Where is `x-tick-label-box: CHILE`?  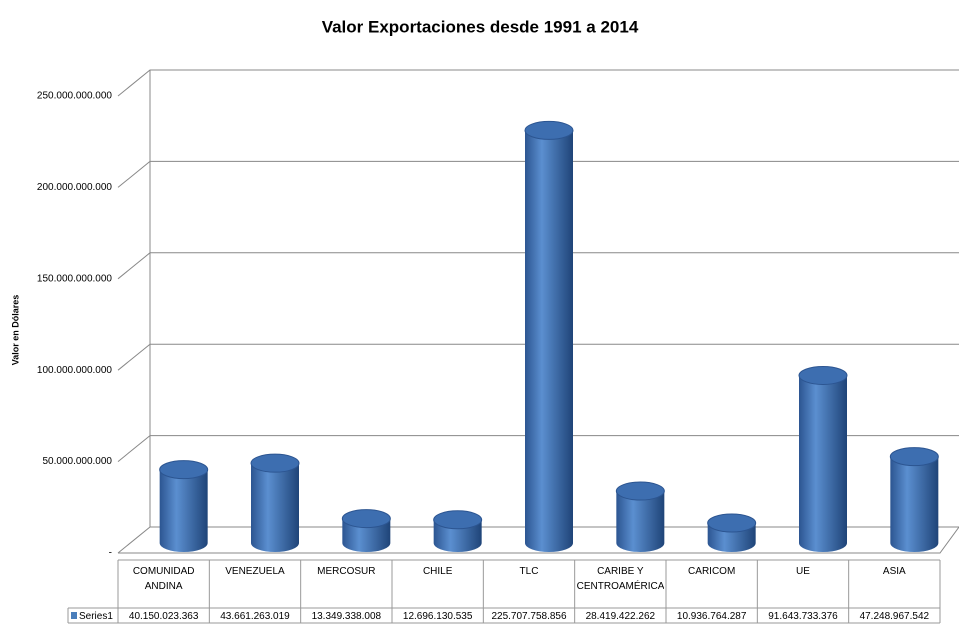
x-tick-label-box: CHILE is located at coordinates (437, 571).